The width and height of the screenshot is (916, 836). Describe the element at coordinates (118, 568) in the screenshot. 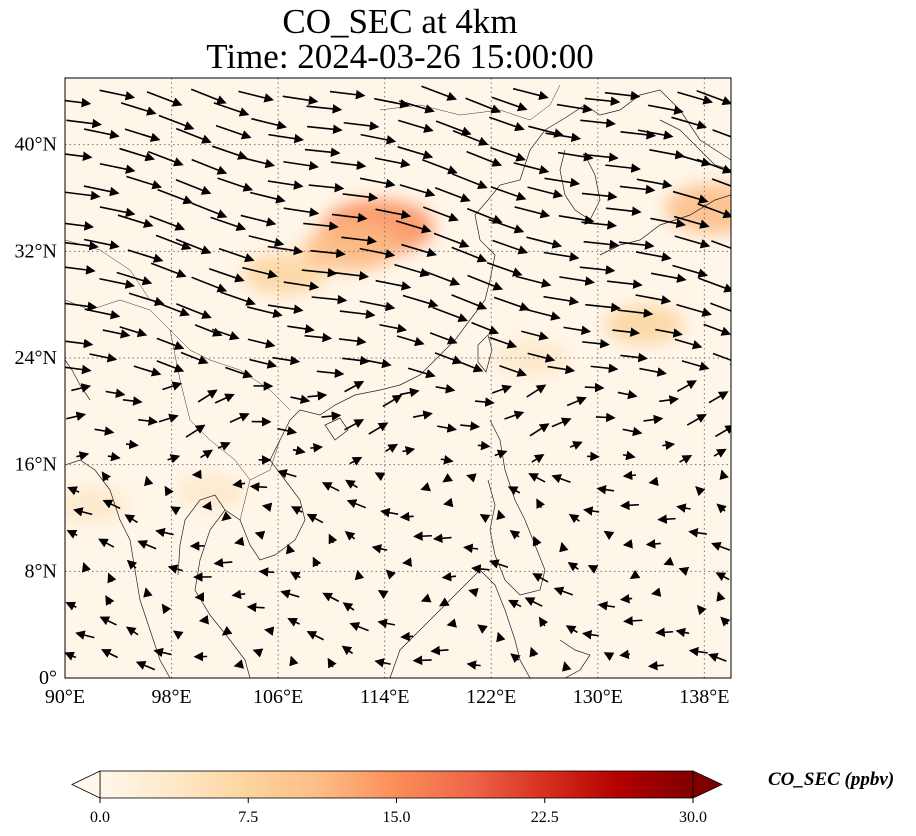

I see `coastline-myanmar` at that location.